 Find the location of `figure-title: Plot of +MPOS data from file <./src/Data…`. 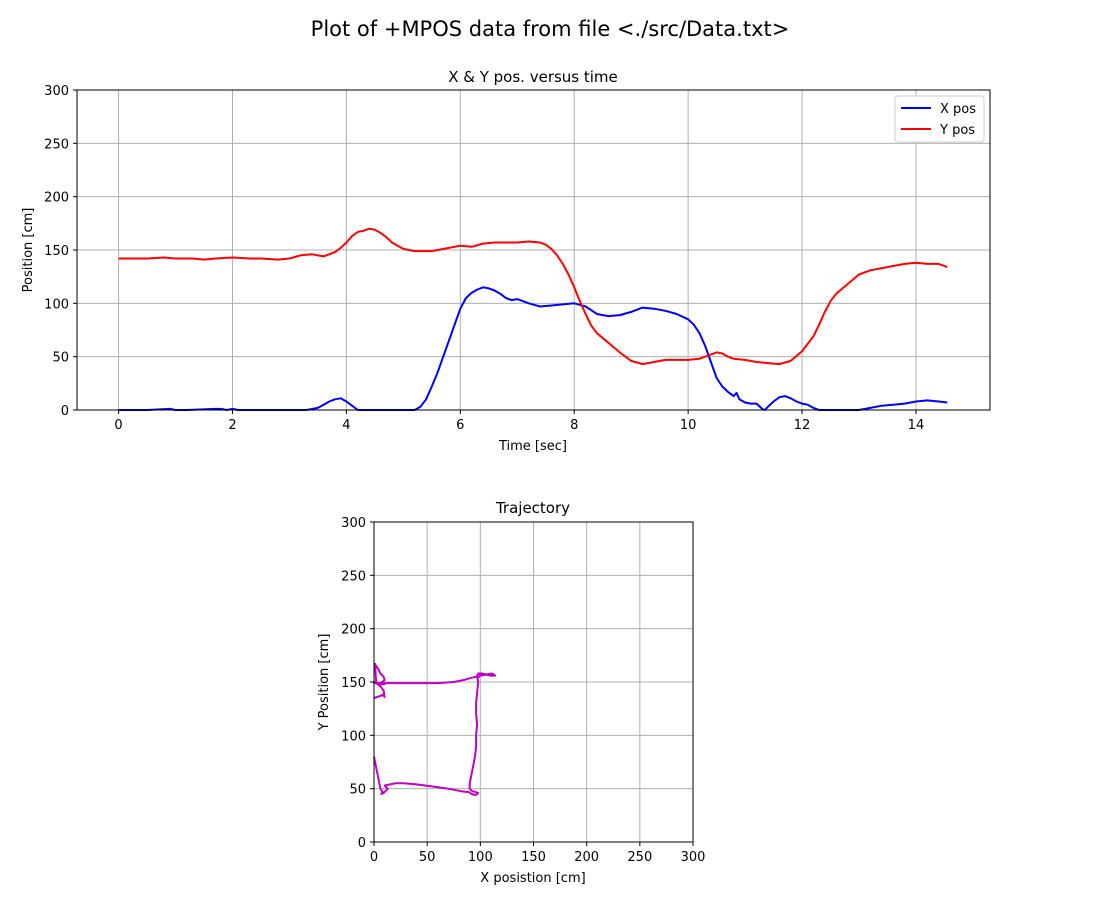

figure-title: Plot of +MPOS data from file <./src/Data… is located at coordinates (550, 29).